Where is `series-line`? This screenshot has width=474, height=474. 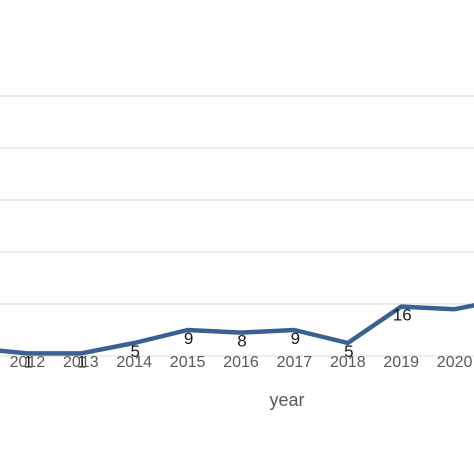
series-line is located at coordinates (237, 329).